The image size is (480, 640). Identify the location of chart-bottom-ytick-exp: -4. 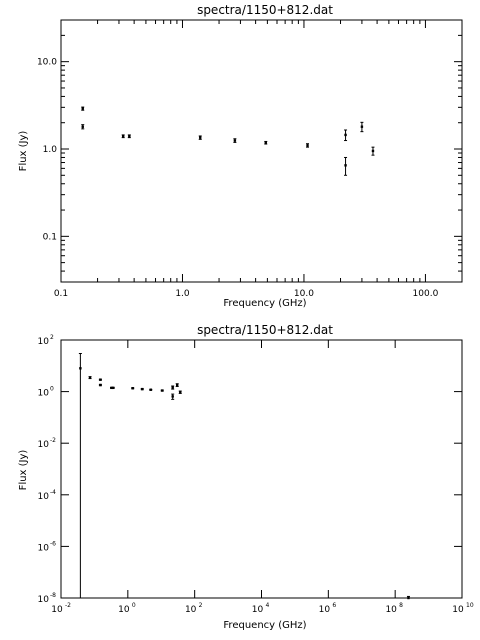
(53, 492).